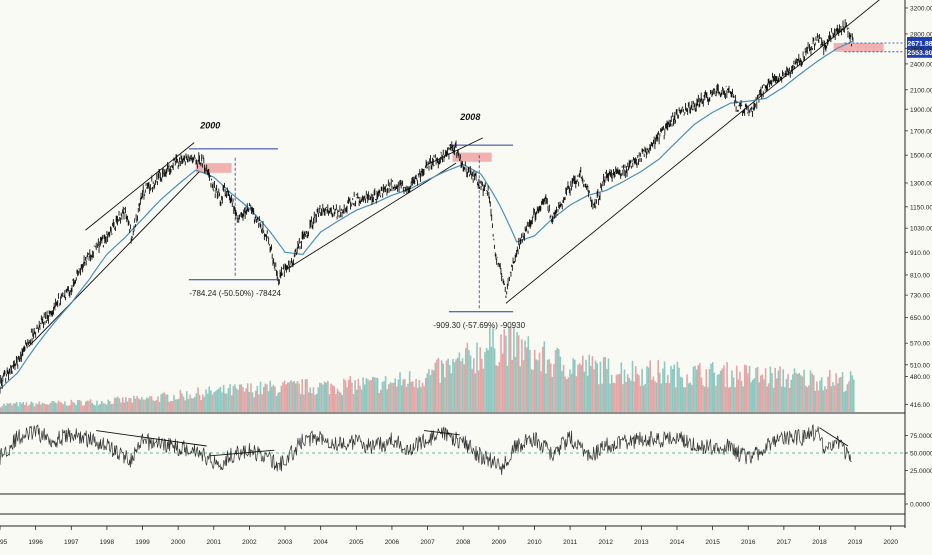 The height and width of the screenshot is (555, 932). What do you see at coordinates (920, 253) in the screenshot?
I see `price-tick-label: 910.00` at bounding box center [920, 253].